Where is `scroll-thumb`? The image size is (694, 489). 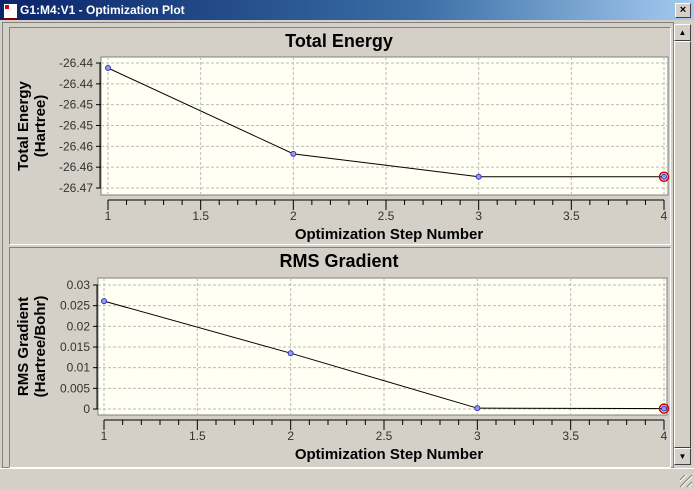 scroll-thumb is located at coordinates (682, 244).